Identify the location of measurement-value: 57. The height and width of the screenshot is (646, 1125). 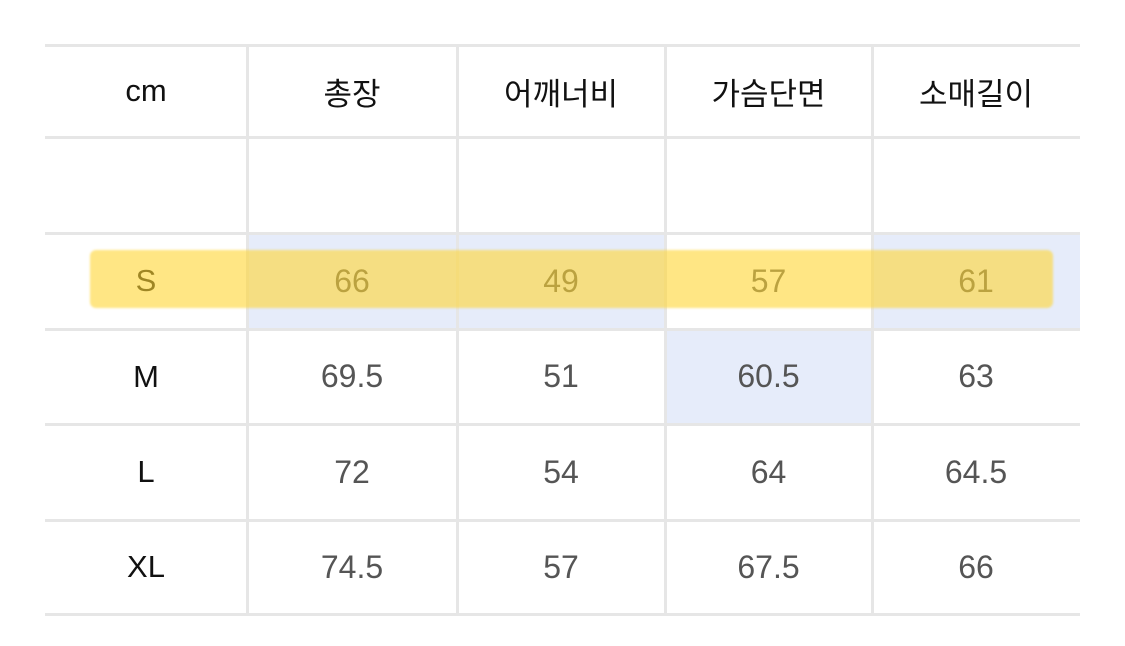
(561, 566).